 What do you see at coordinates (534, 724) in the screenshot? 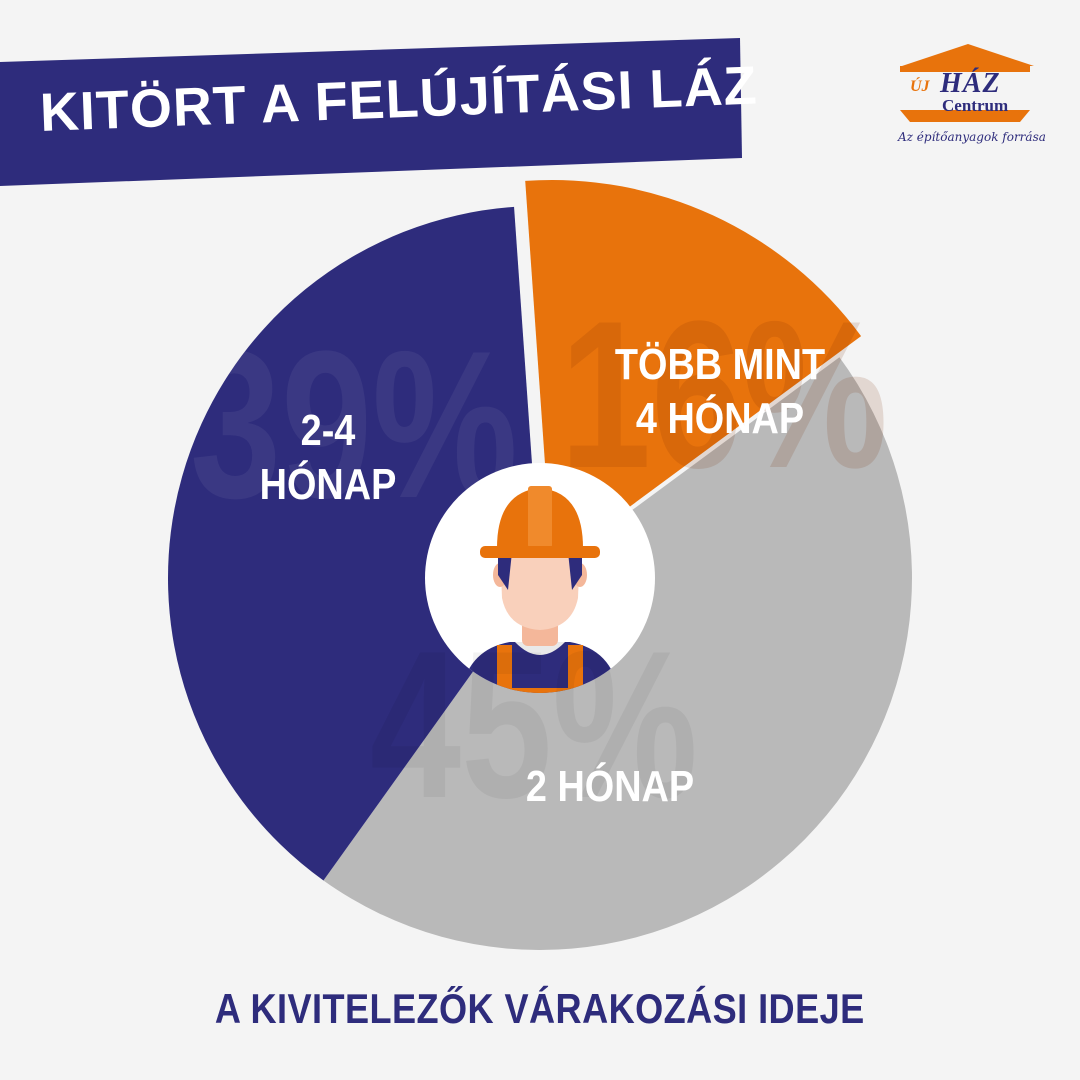
I see `watermark-value-2-honap: 45%` at bounding box center [534, 724].